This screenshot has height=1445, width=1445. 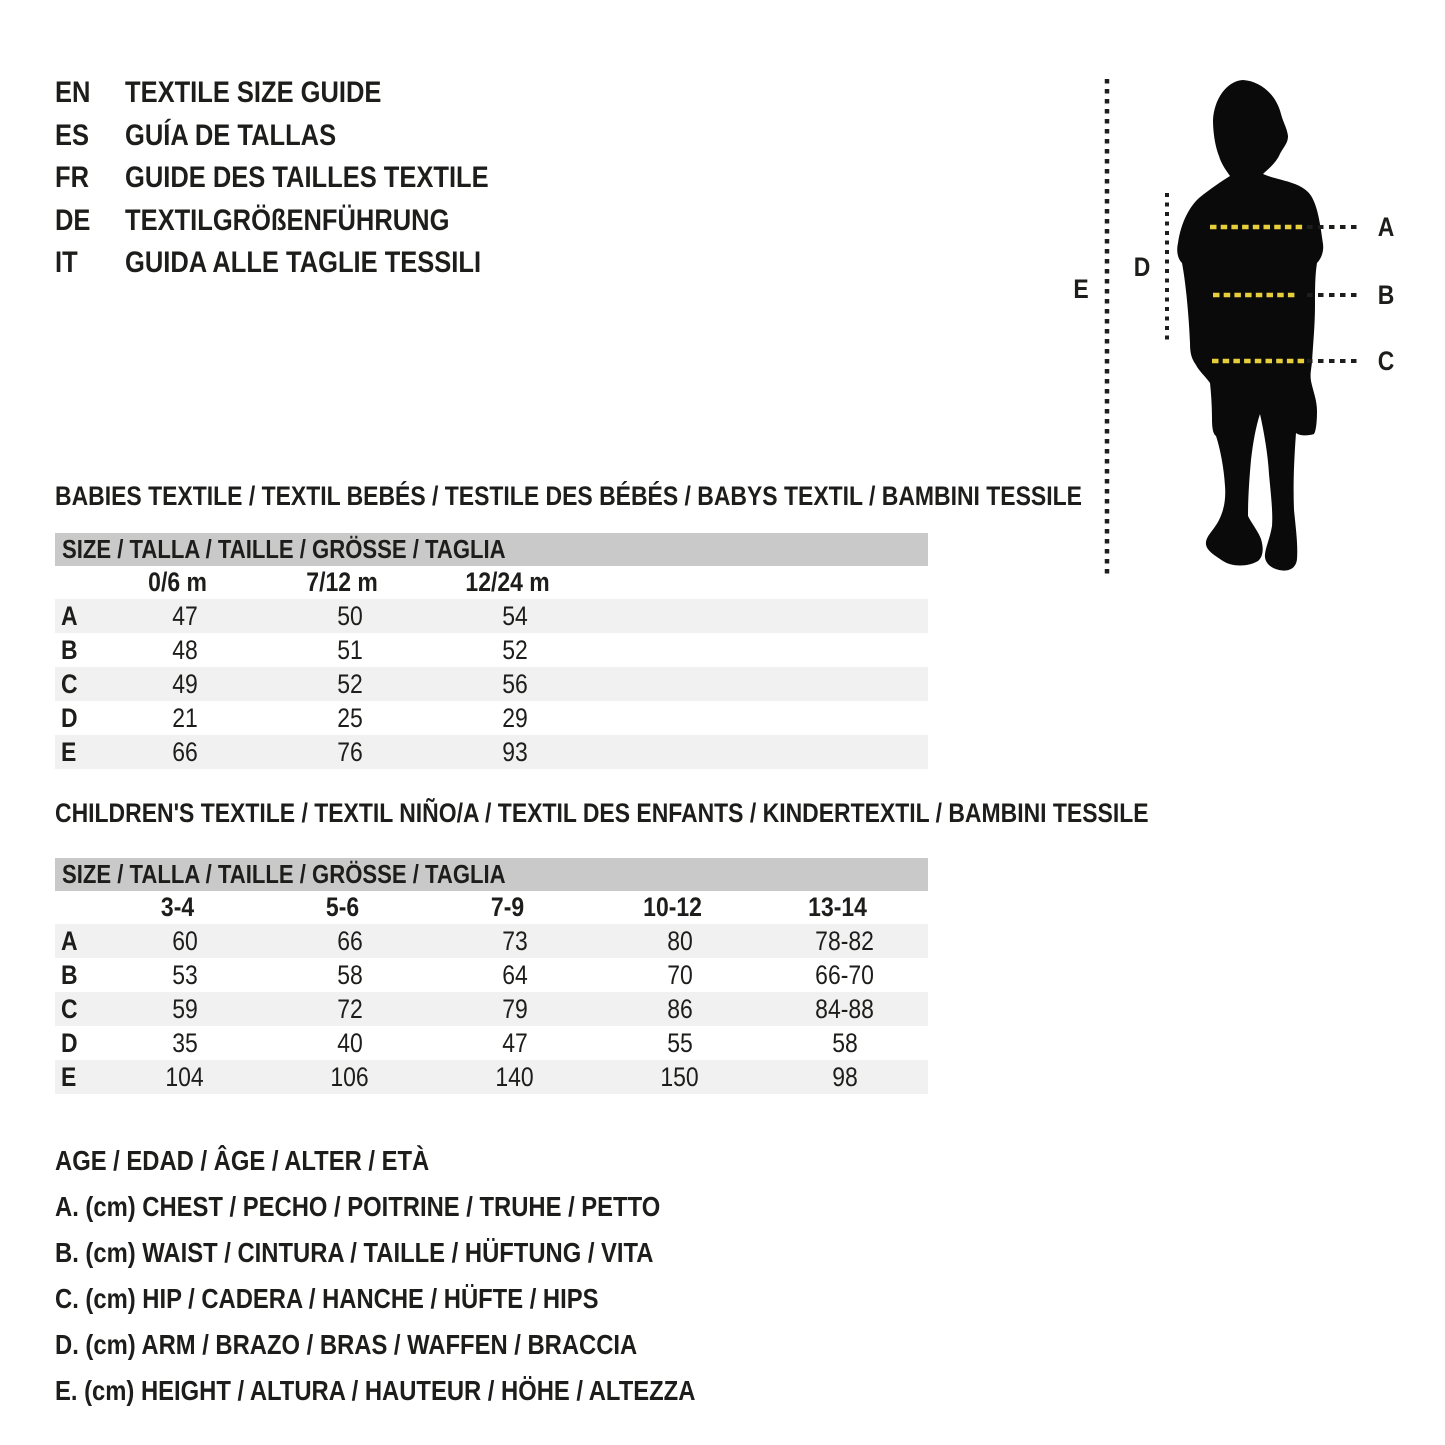 I want to click on table-cell-text: 58, so click(x=350, y=975).